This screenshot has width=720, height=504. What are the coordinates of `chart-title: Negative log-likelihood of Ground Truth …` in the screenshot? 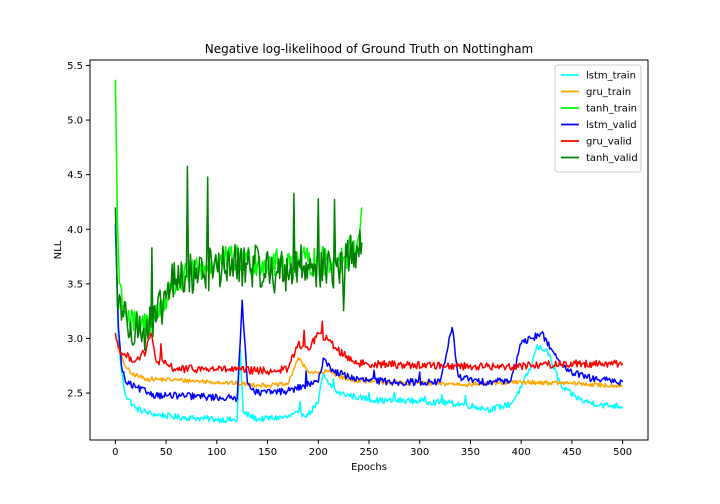 It's located at (369, 49).